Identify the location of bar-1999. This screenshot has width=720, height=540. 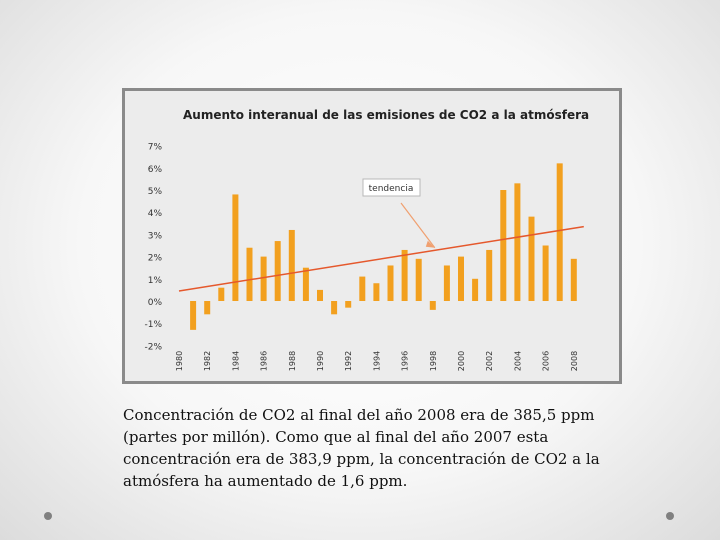
(446, 283).